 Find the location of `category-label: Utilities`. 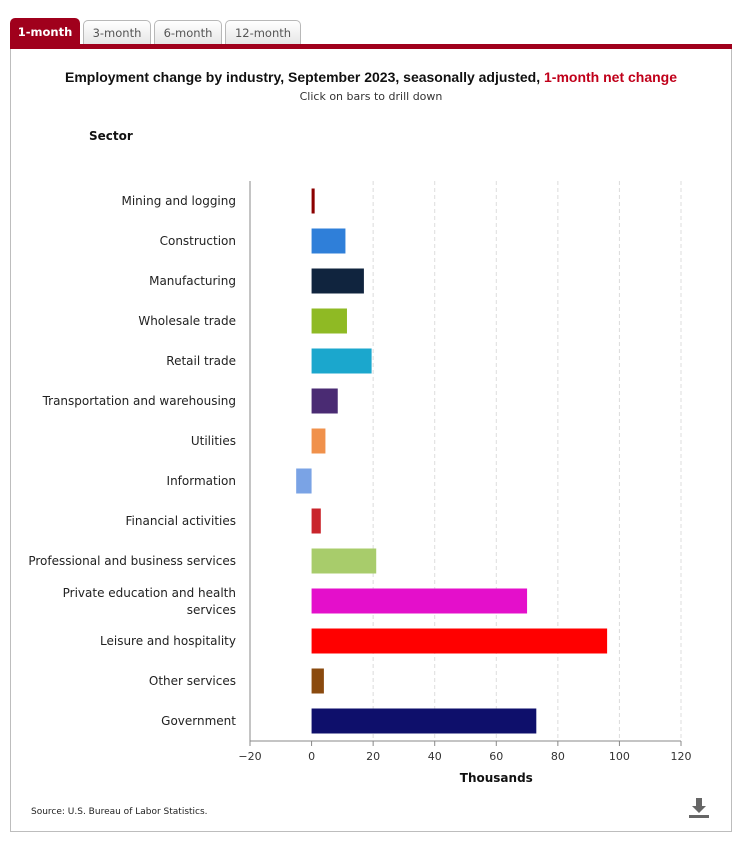

category-label: Utilities is located at coordinates (213, 441).